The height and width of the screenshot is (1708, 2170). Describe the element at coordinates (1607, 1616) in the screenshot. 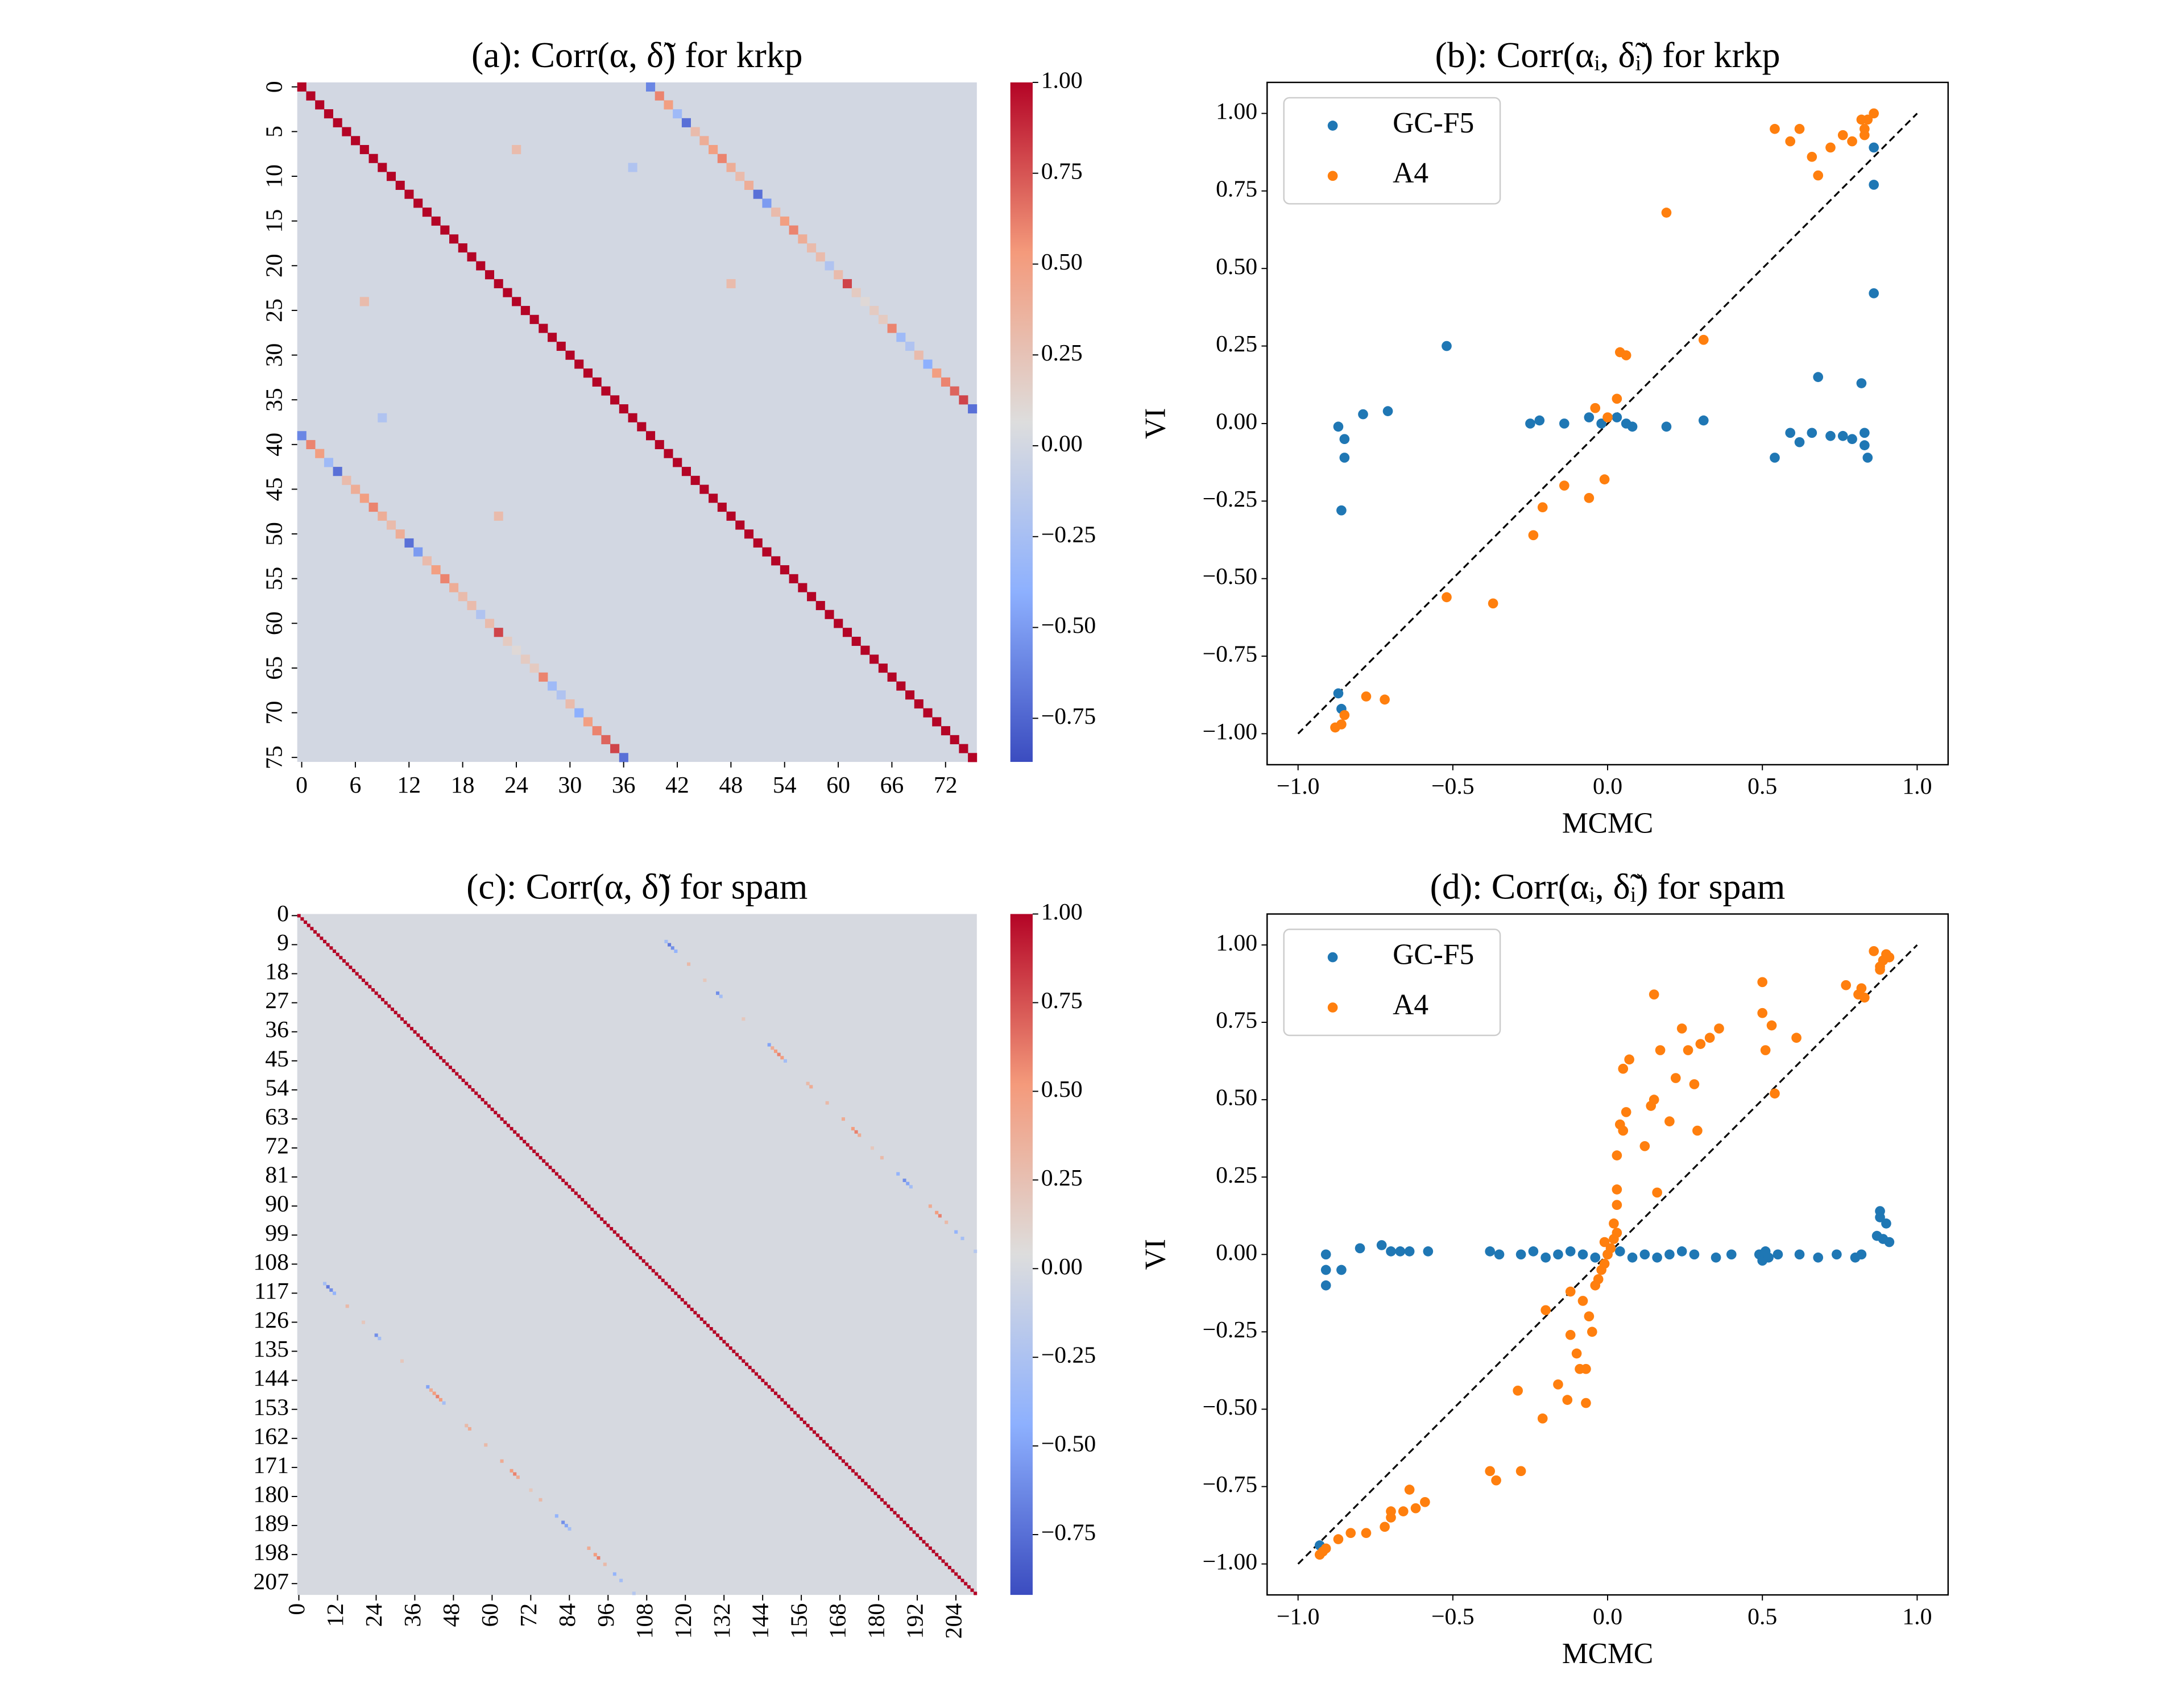

I see `x-tick-label: 0.0` at that location.